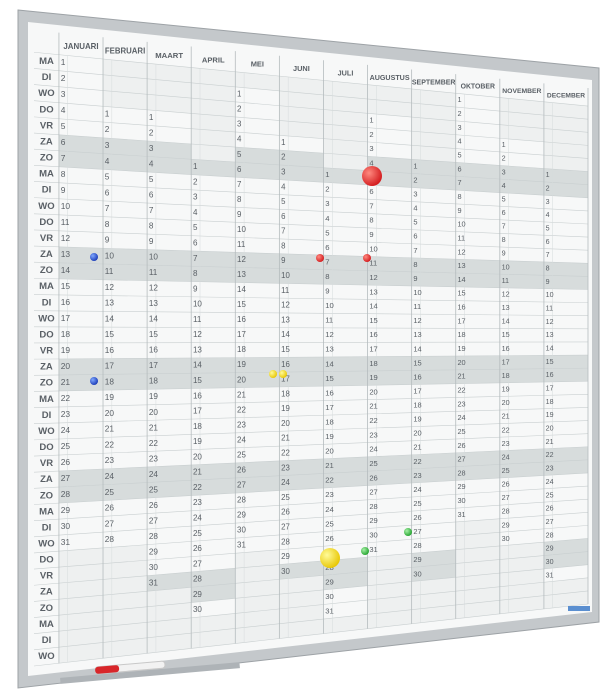  I want to click on day-number: 31, so click(329, 611).